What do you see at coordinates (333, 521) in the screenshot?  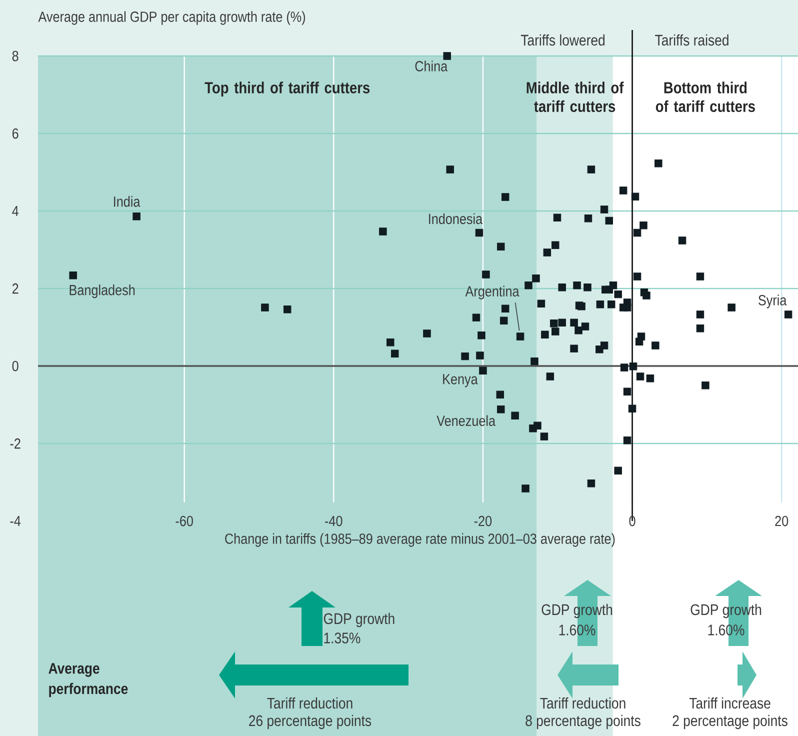 I see `x-tick-label: -40` at bounding box center [333, 521].